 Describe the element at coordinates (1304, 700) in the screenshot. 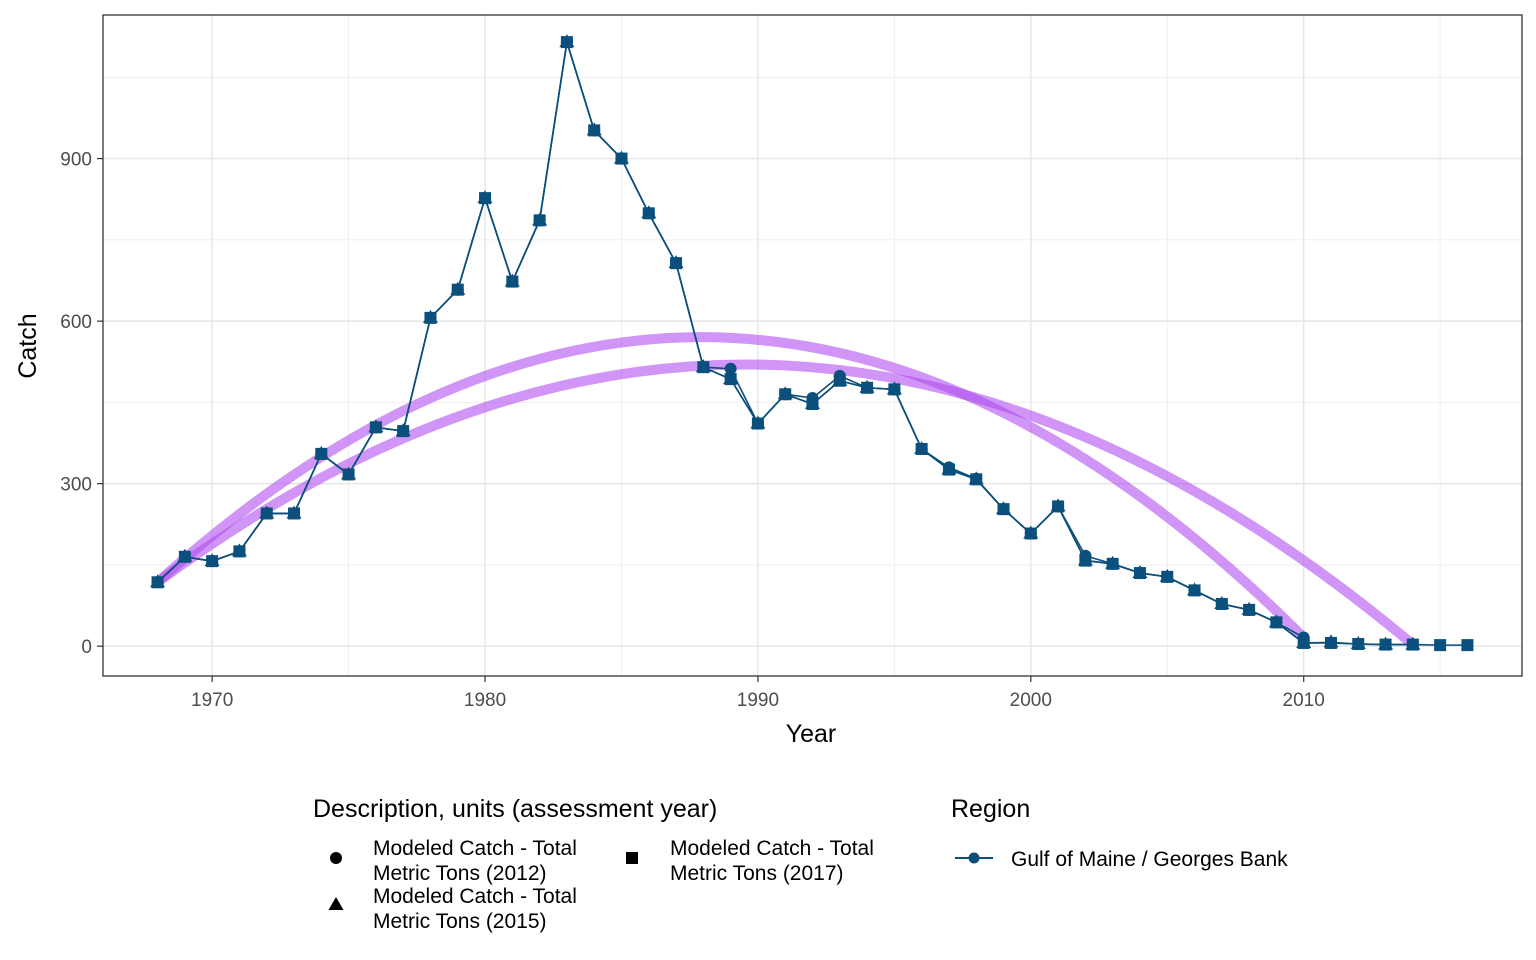

I see `x-tick-label: 2010` at that location.